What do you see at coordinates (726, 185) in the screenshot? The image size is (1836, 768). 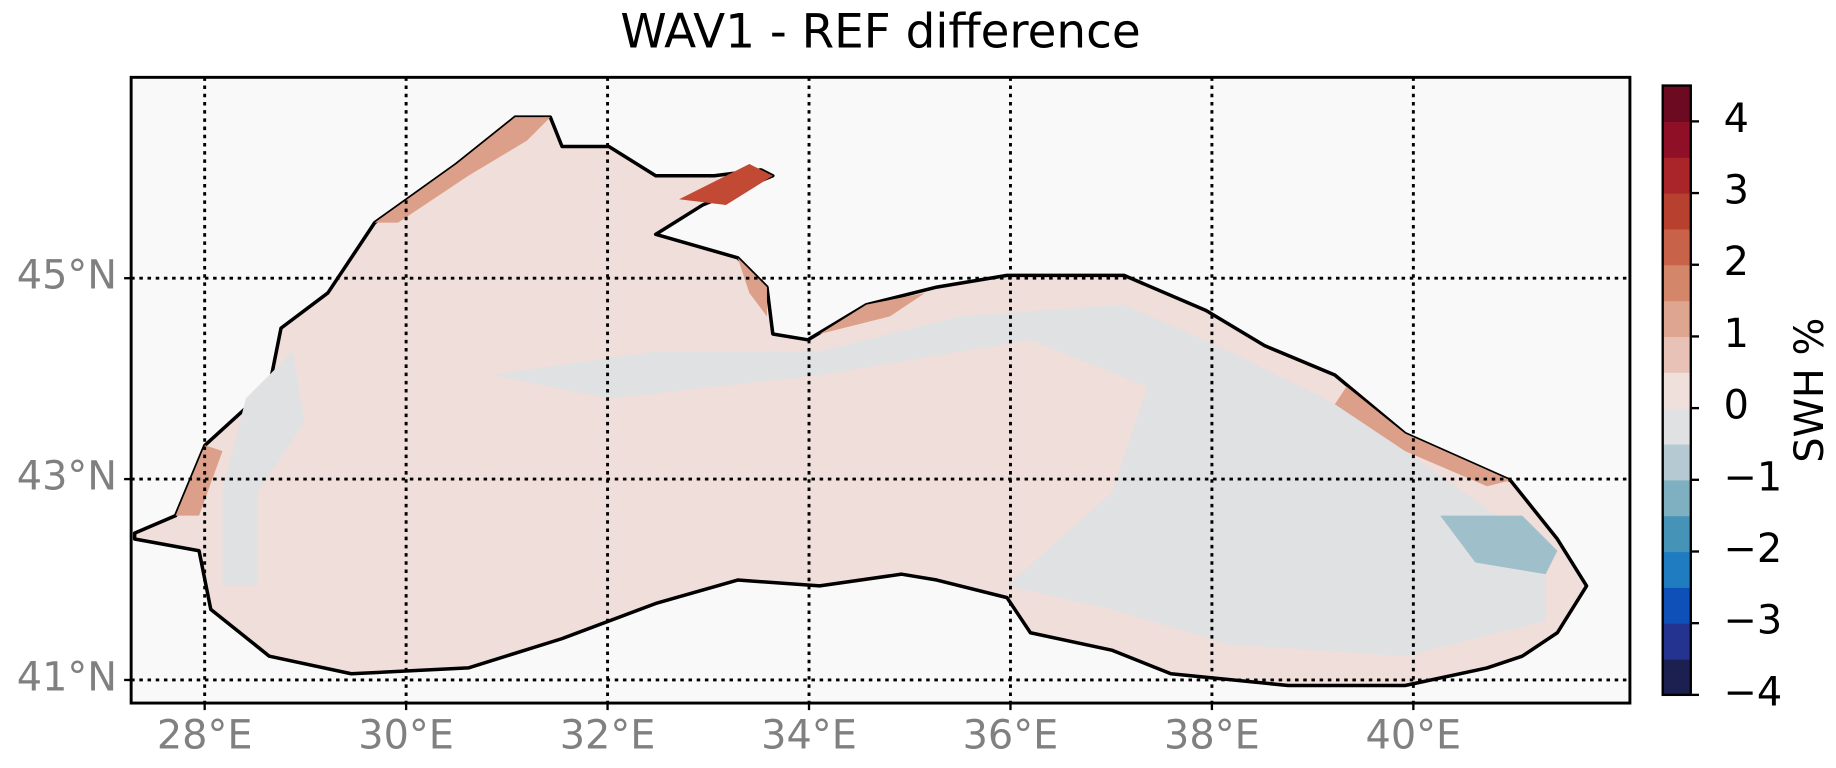 I see `red-coast` at bounding box center [726, 185].